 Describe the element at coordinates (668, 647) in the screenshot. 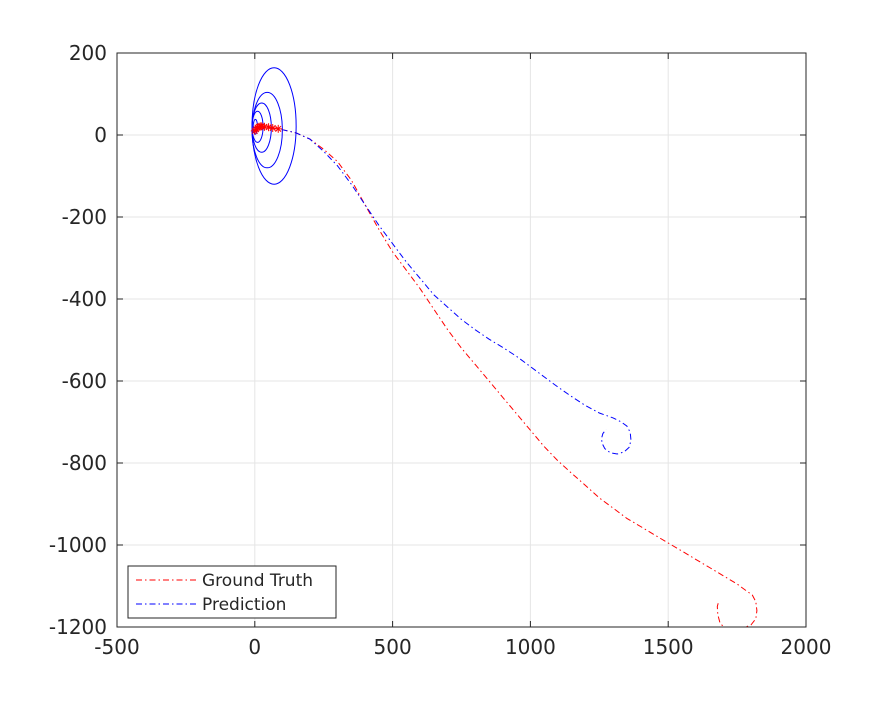

I see `x-tick-label: 1500` at that location.